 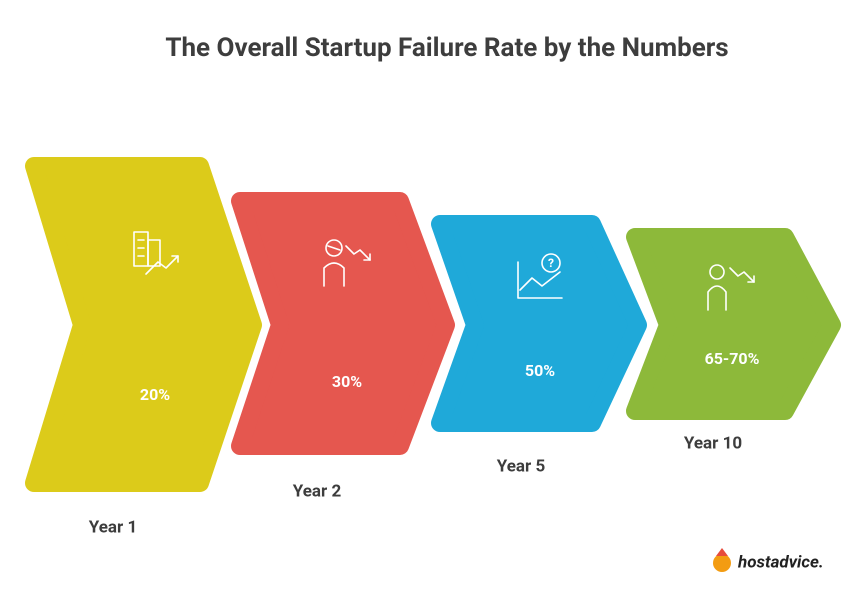 What do you see at coordinates (113, 527) in the screenshot?
I see `stage-label: Year 1` at bounding box center [113, 527].